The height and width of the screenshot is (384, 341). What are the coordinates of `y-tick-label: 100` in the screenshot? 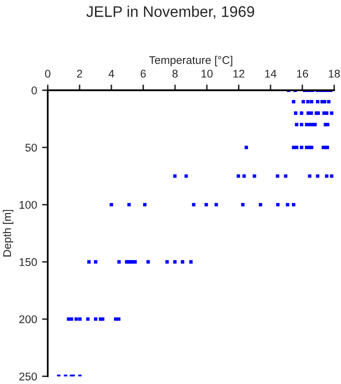 It's located at (28, 204).